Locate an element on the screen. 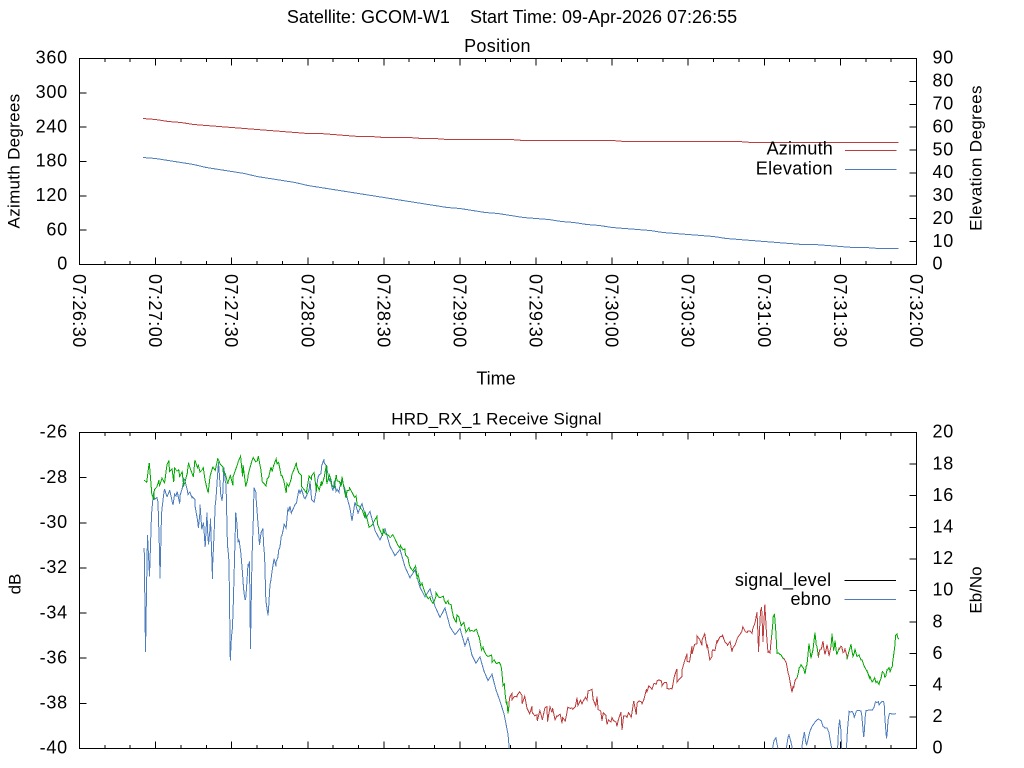  svg-text: 07:28:00 is located at coordinates (307, 311).